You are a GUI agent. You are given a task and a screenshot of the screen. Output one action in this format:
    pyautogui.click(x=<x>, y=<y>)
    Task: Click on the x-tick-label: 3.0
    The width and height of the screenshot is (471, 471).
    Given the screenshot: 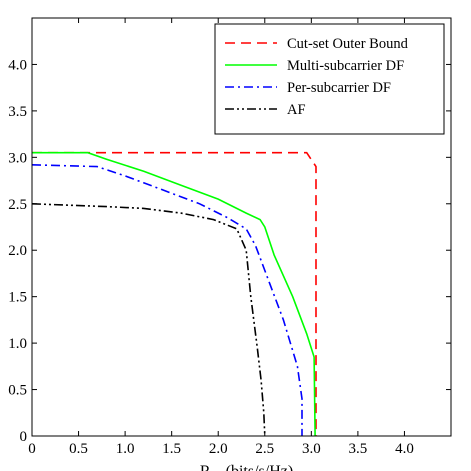 What is the action you would take?
    pyautogui.click(x=311, y=449)
    